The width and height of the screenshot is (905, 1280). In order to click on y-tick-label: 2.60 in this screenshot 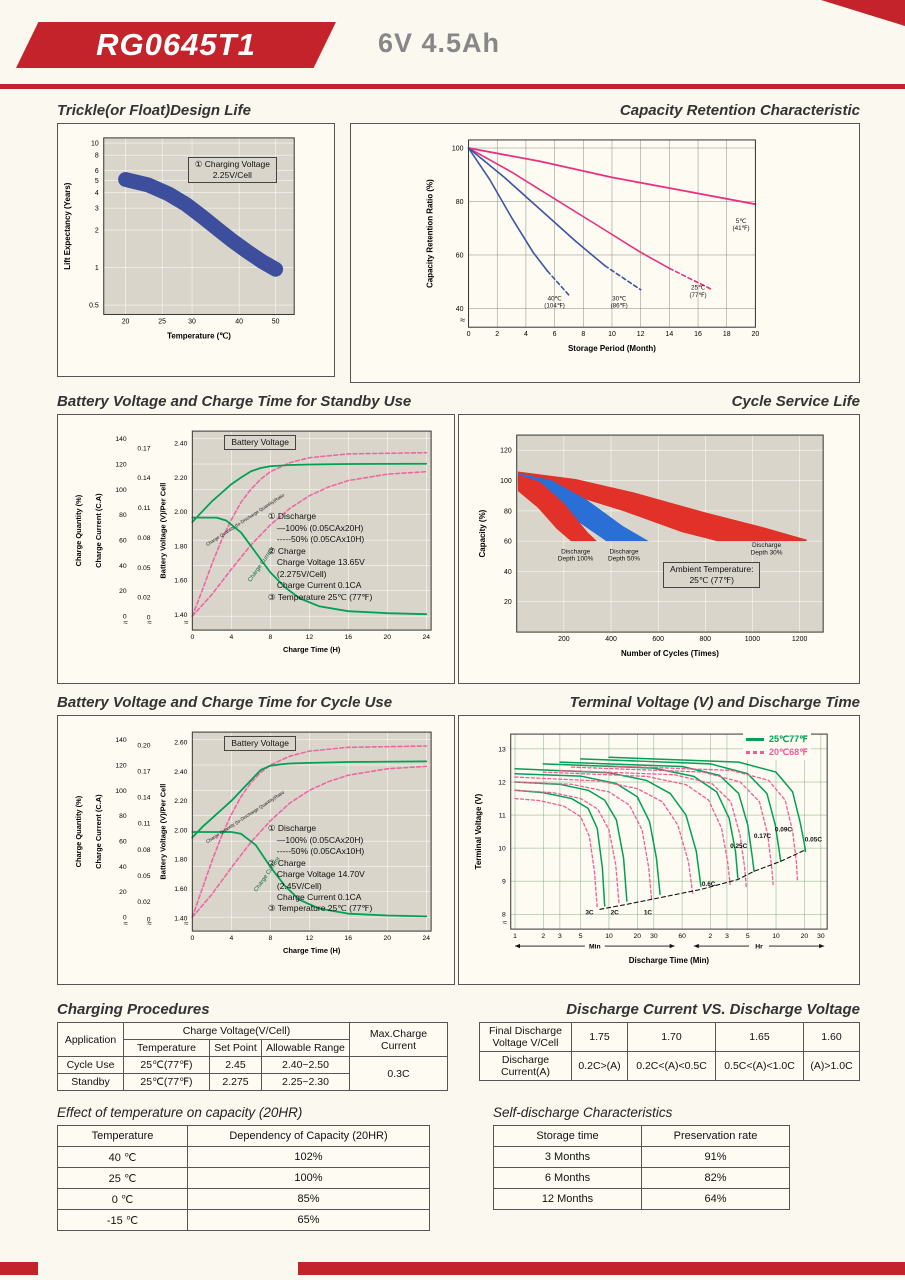, I will do `click(180, 743)`.